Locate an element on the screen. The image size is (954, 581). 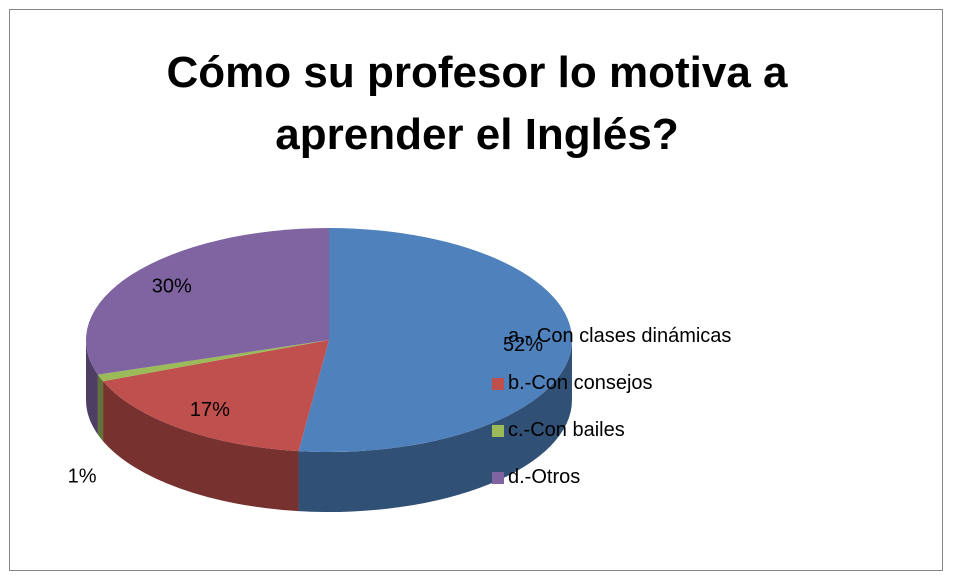
legend-item: b.-Con consejos is located at coordinates (611, 383).